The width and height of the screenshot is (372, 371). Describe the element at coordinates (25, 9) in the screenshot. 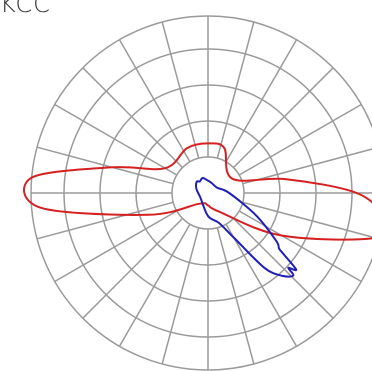

I see `chart-title: KCC` at that location.